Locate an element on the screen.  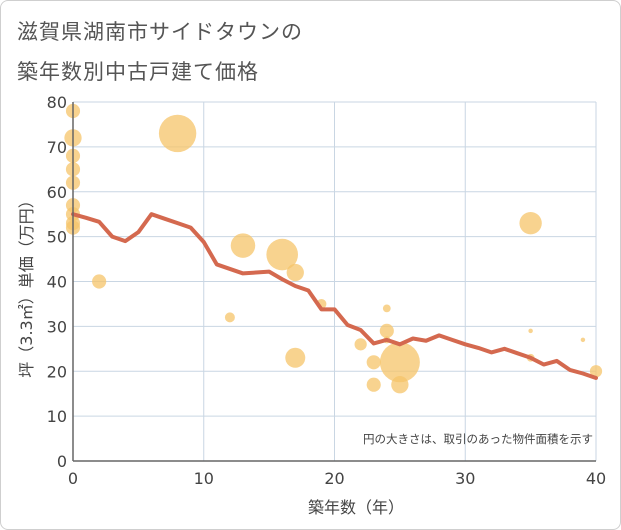
y-tick-label: 80 is located at coordinates (57, 102).